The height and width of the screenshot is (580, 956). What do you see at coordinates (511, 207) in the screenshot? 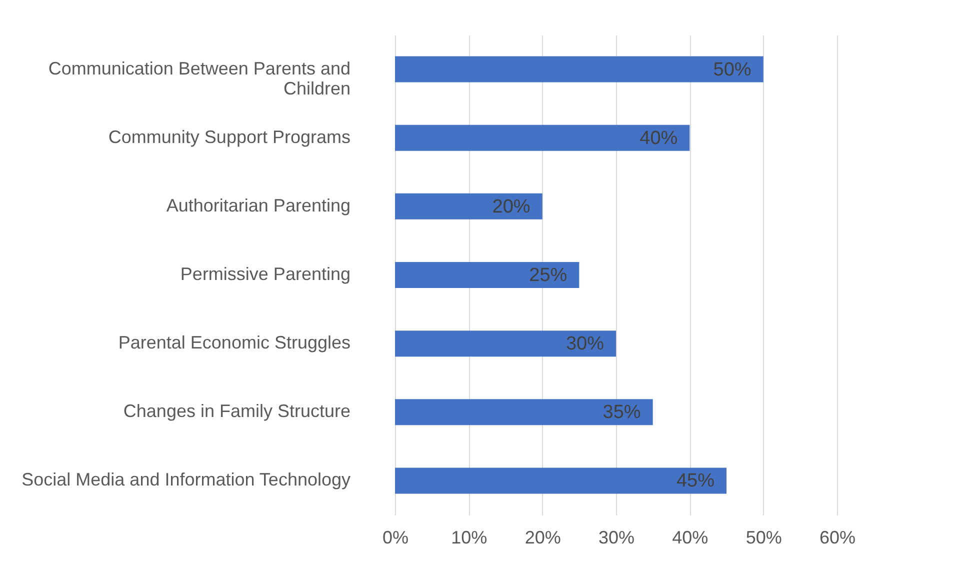
I see `data-label: 20%` at bounding box center [511, 207].